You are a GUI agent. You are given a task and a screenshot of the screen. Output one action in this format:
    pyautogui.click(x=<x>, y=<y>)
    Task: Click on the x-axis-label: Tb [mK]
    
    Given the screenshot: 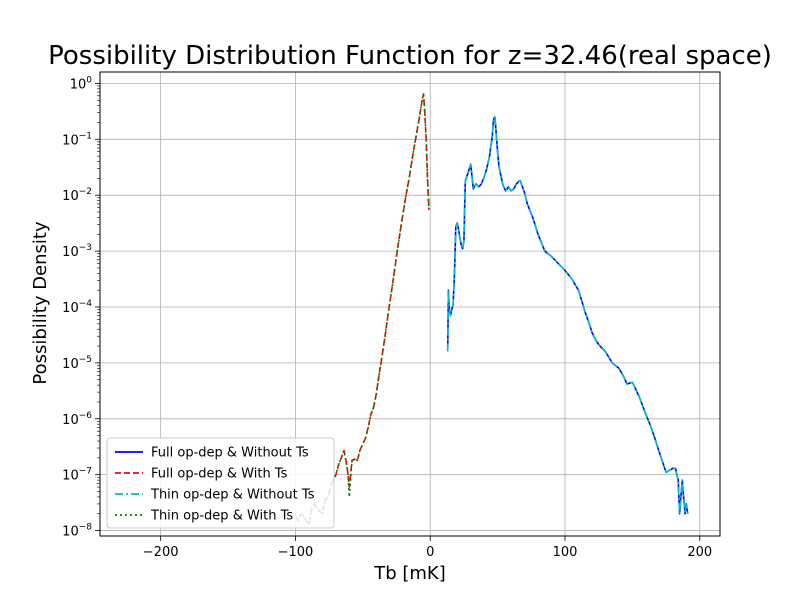 What is the action you would take?
    pyautogui.click(x=409, y=573)
    